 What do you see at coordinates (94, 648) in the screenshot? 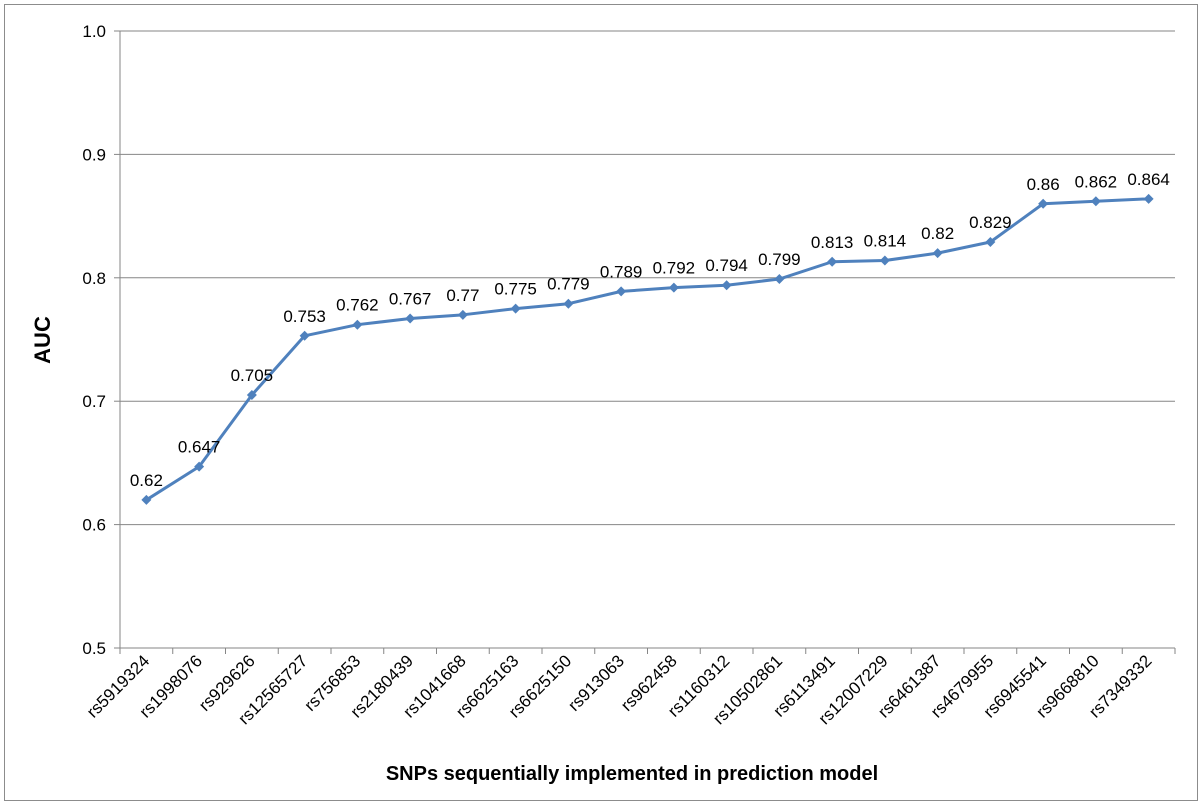
I see `y-tick-label: 0.5` at bounding box center [94, 648].